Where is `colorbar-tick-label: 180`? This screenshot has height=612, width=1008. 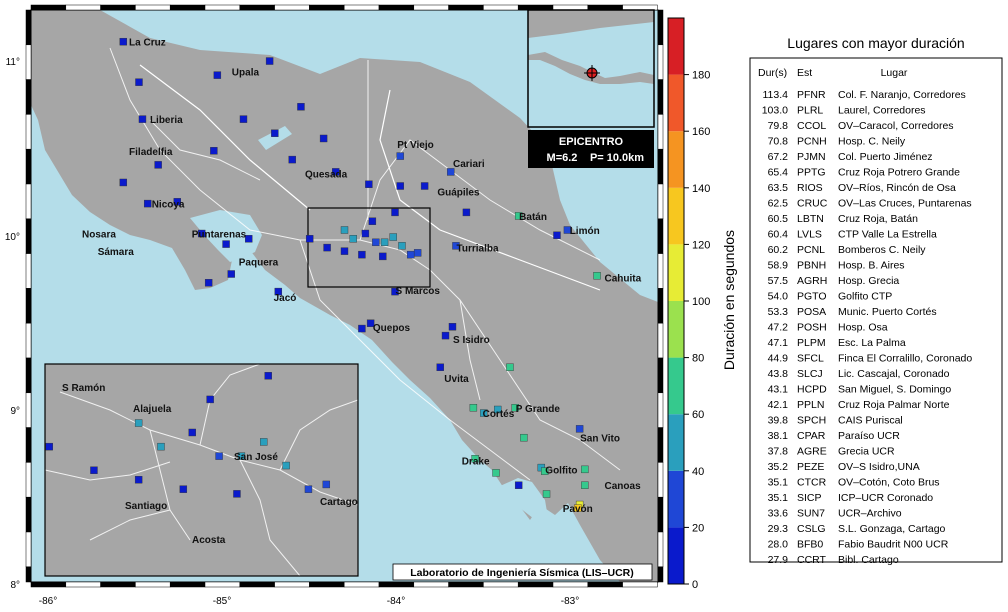 colorbar-tick-label: 180 is located at coordinates (701, 76).